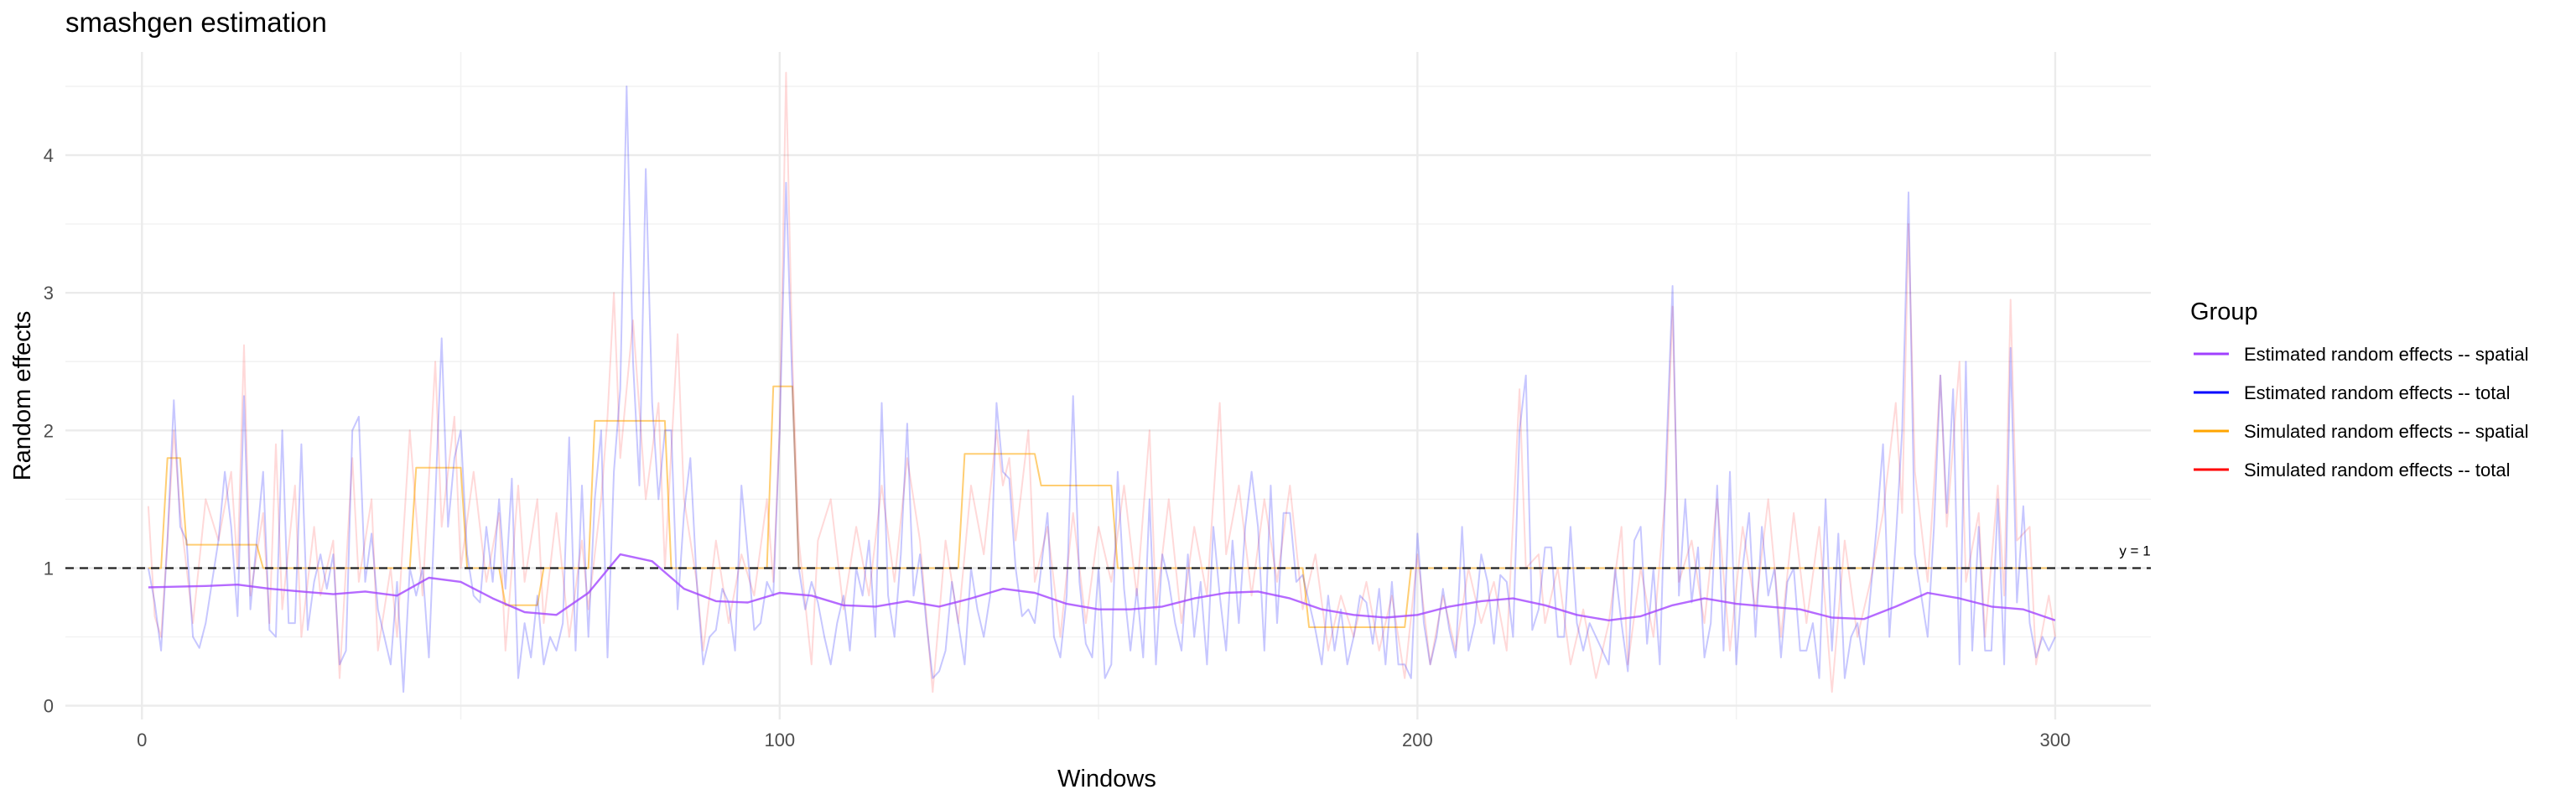  I want to click on x-tick-label: 100, so click(779, 740).